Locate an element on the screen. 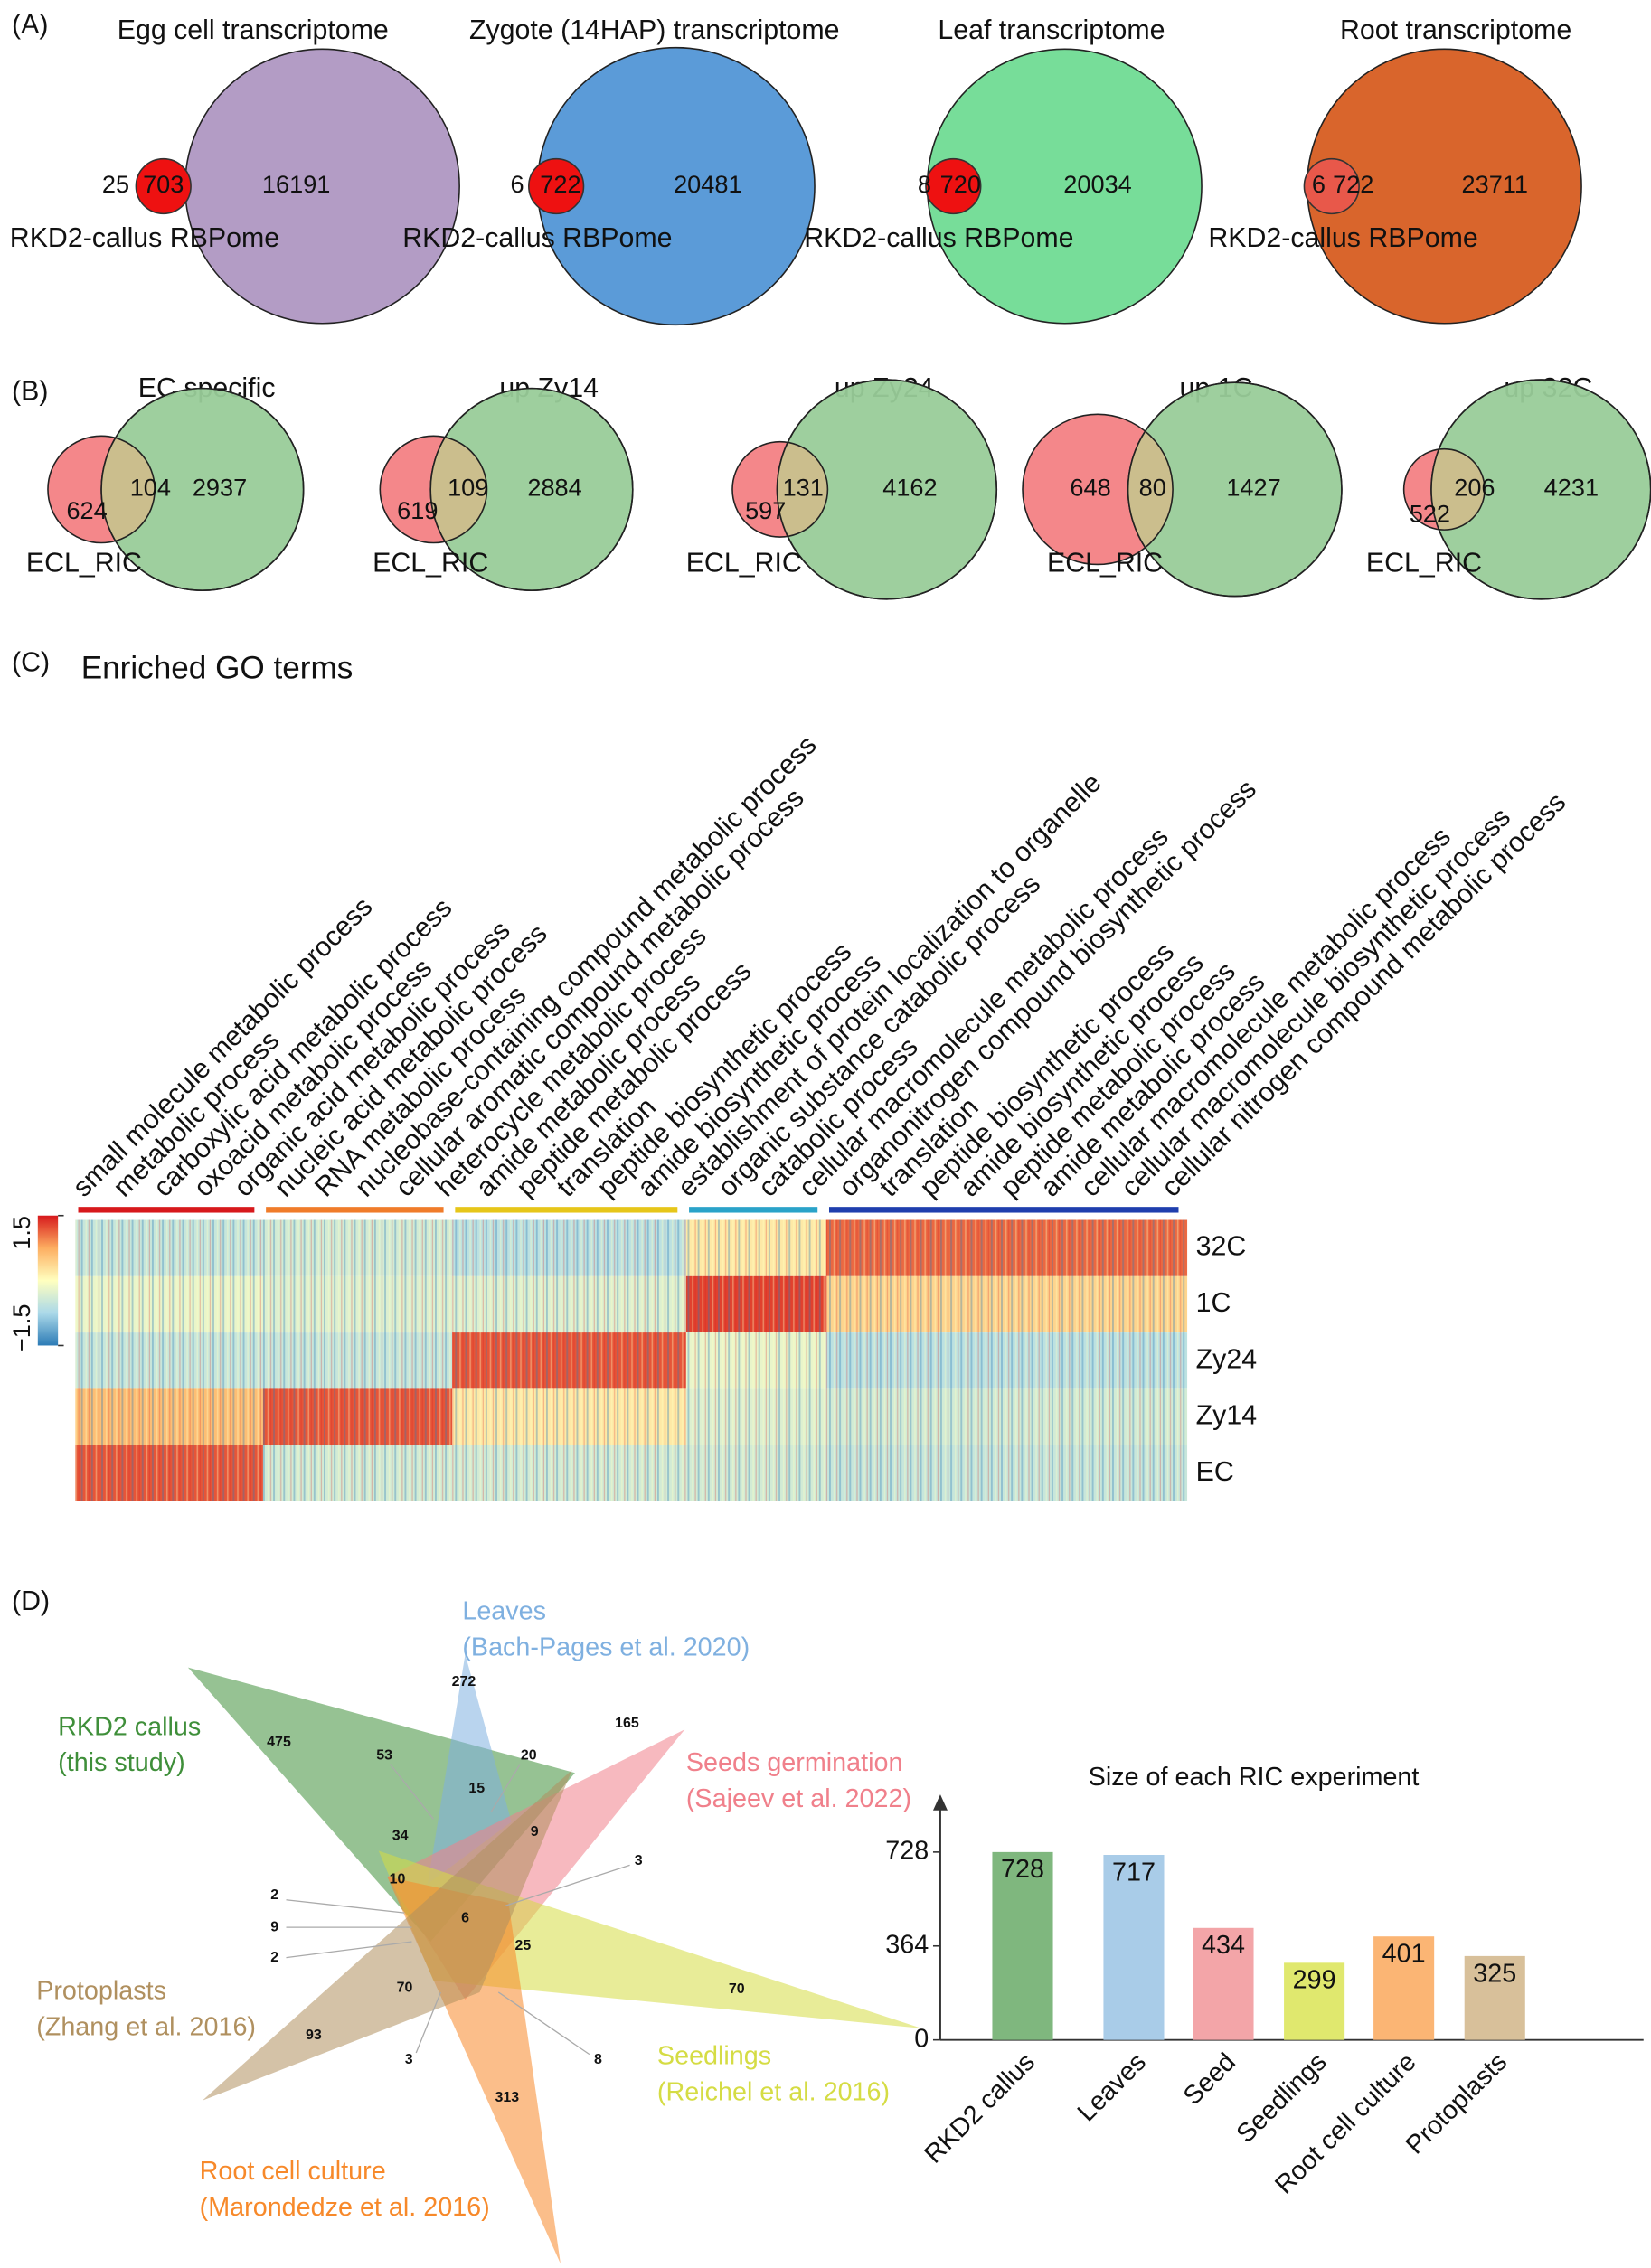  y-tick-label: 728 is located at coordinates (907, 1850).